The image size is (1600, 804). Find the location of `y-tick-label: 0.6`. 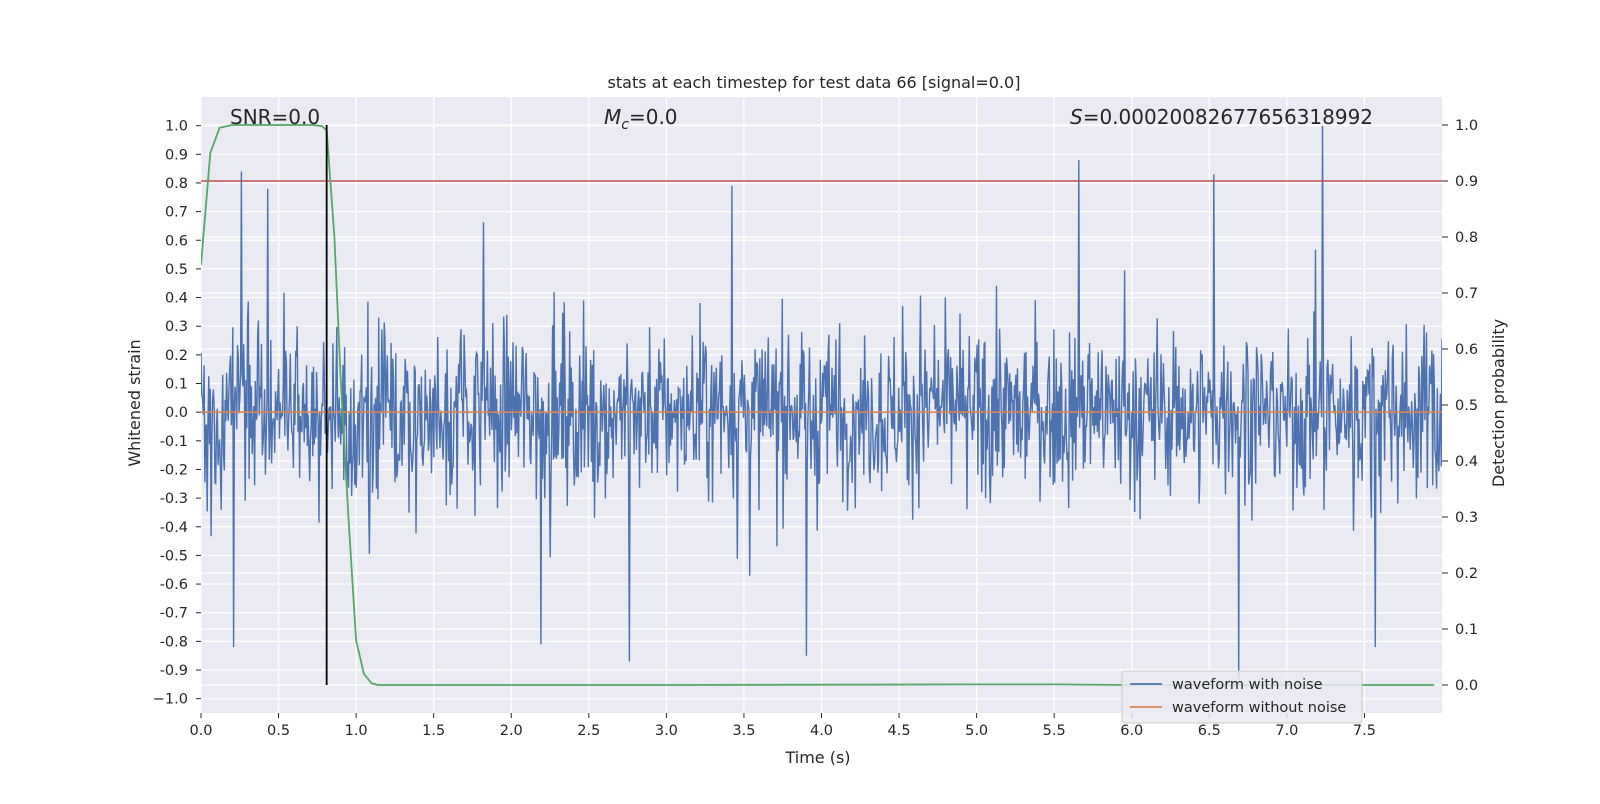

y-tick-label: 0.6 is located at coordinates (176, 241).